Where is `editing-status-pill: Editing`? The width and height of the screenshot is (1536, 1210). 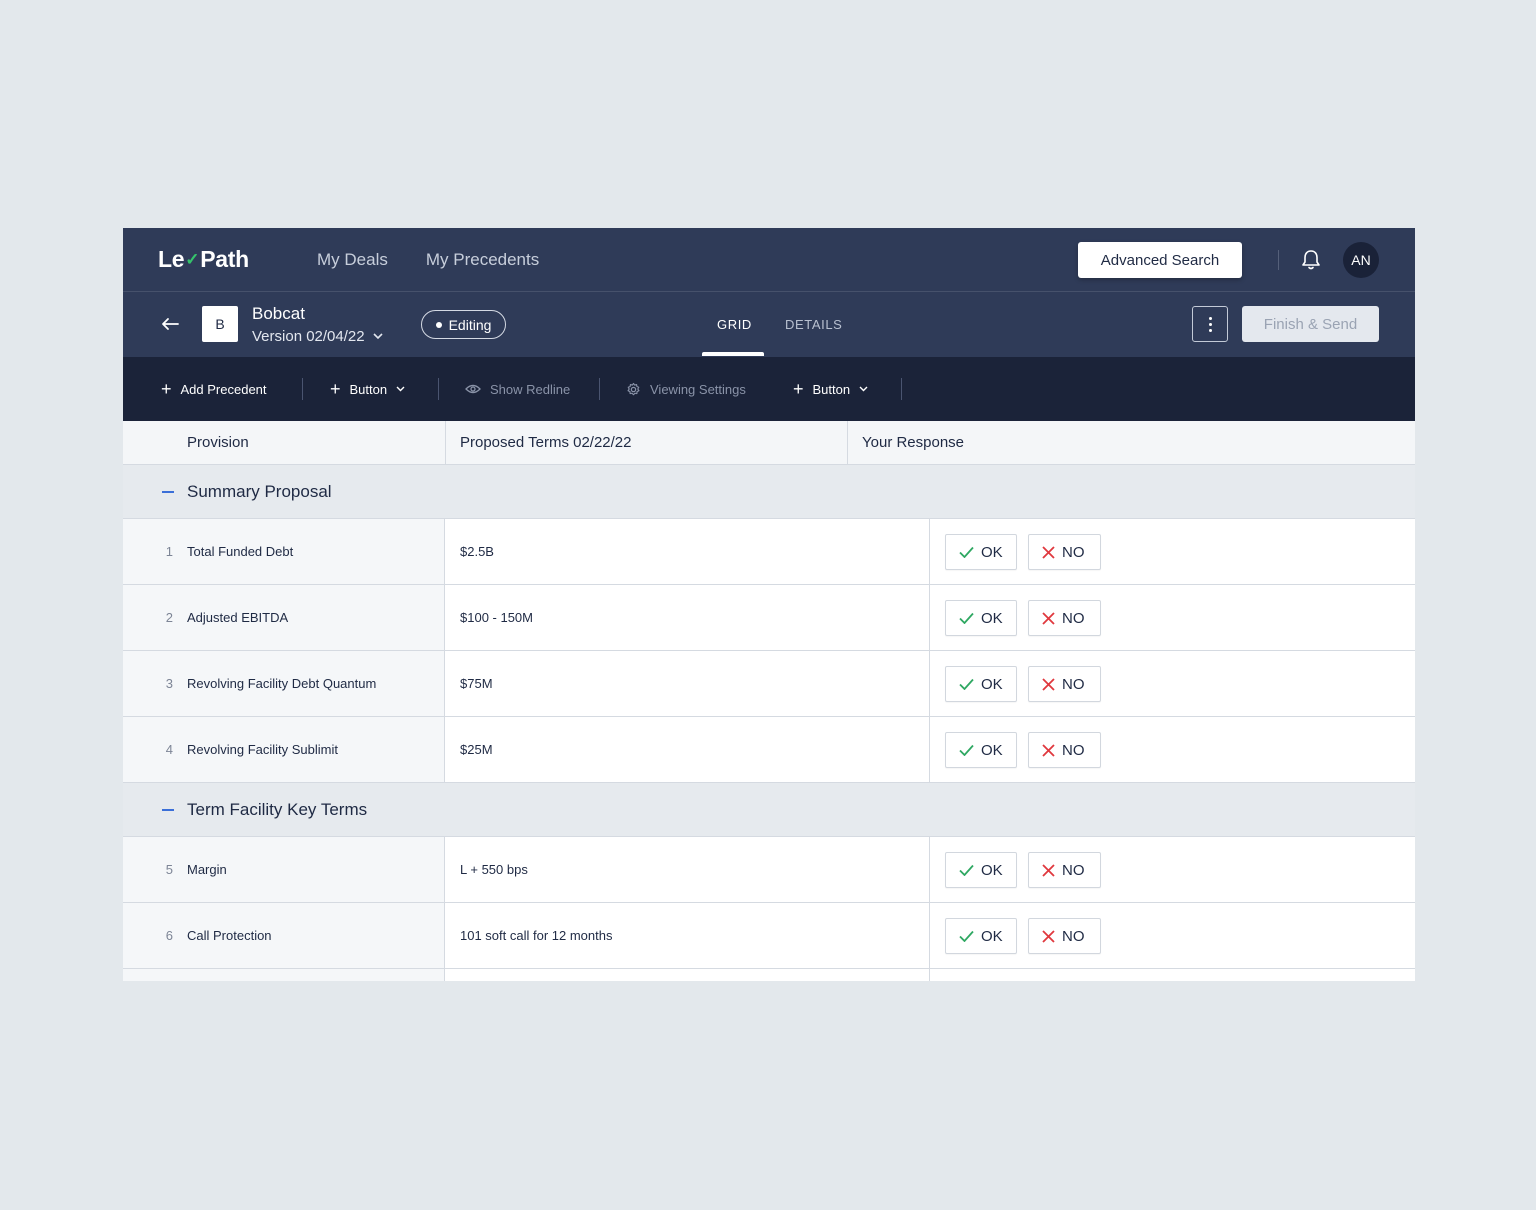
editing-status-pill: Editing is located at coordinates (463, 324).